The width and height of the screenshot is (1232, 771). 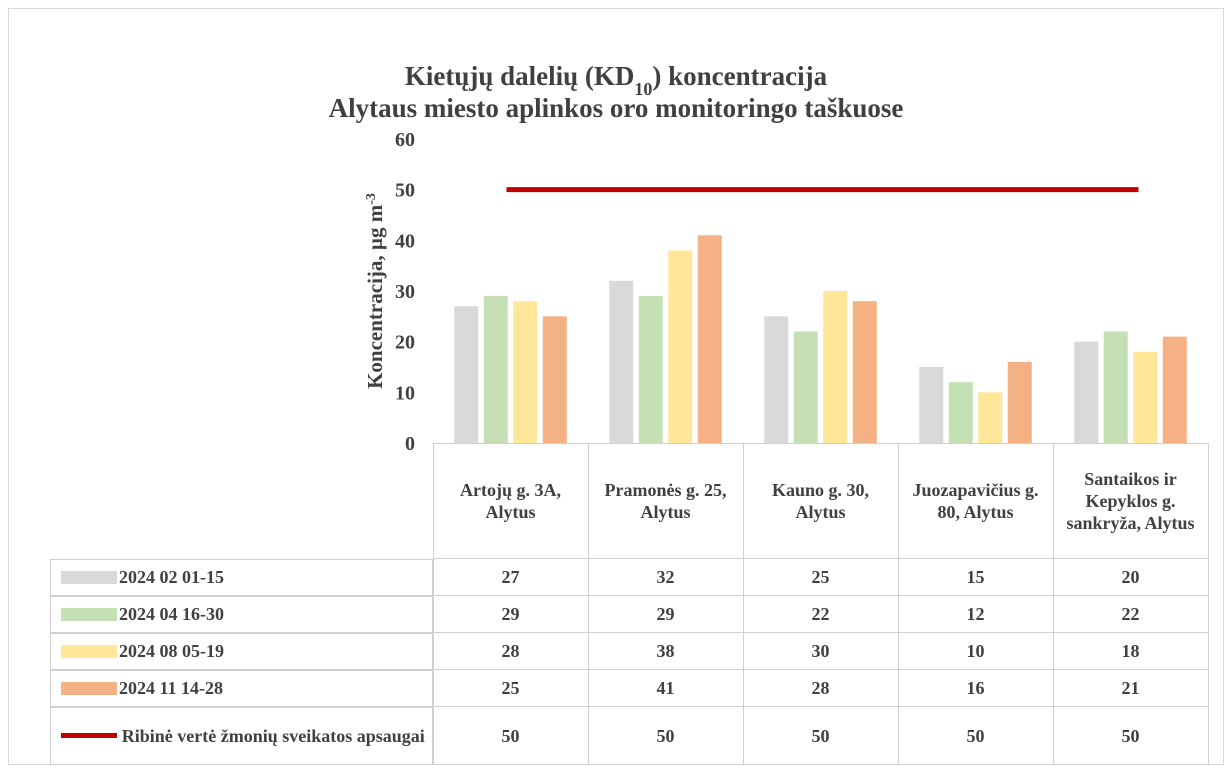 What do you see at coordinates (510, 577) in the screenshot?
I see `data-label: 27` at bounding box center [510, 577].